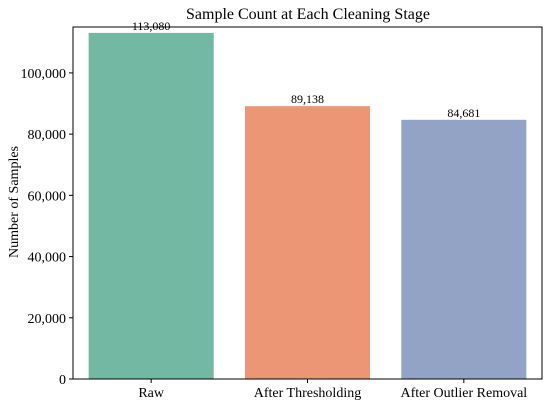  I want to click on y-tick-label-1: 20,000, so click(47, 319).